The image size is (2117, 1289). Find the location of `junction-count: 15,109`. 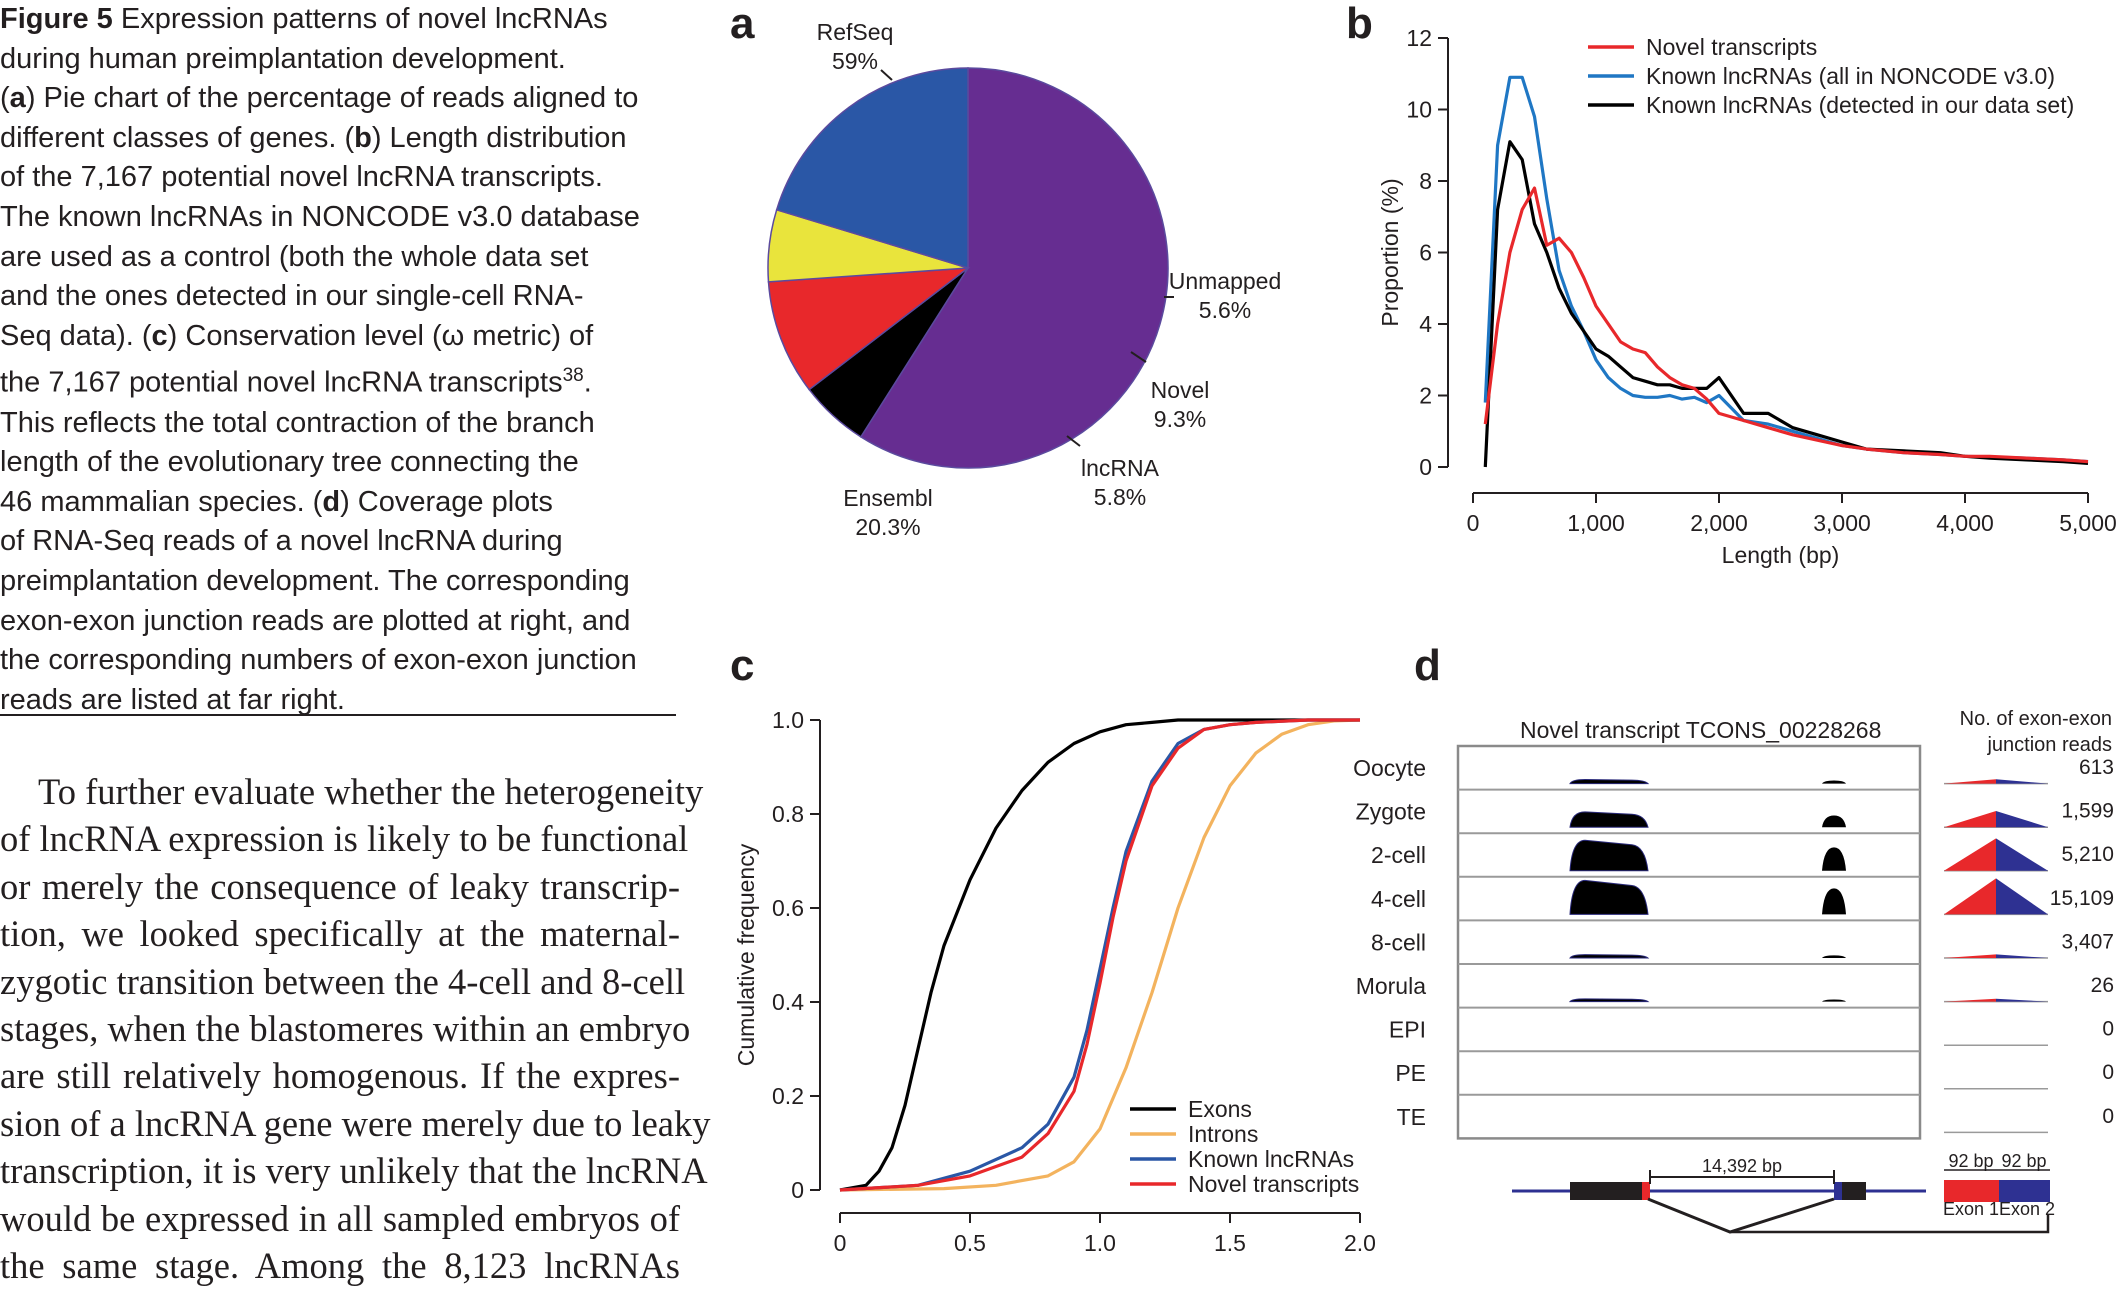

junction-count: 15,109 is located at coordinates (2082, 898).